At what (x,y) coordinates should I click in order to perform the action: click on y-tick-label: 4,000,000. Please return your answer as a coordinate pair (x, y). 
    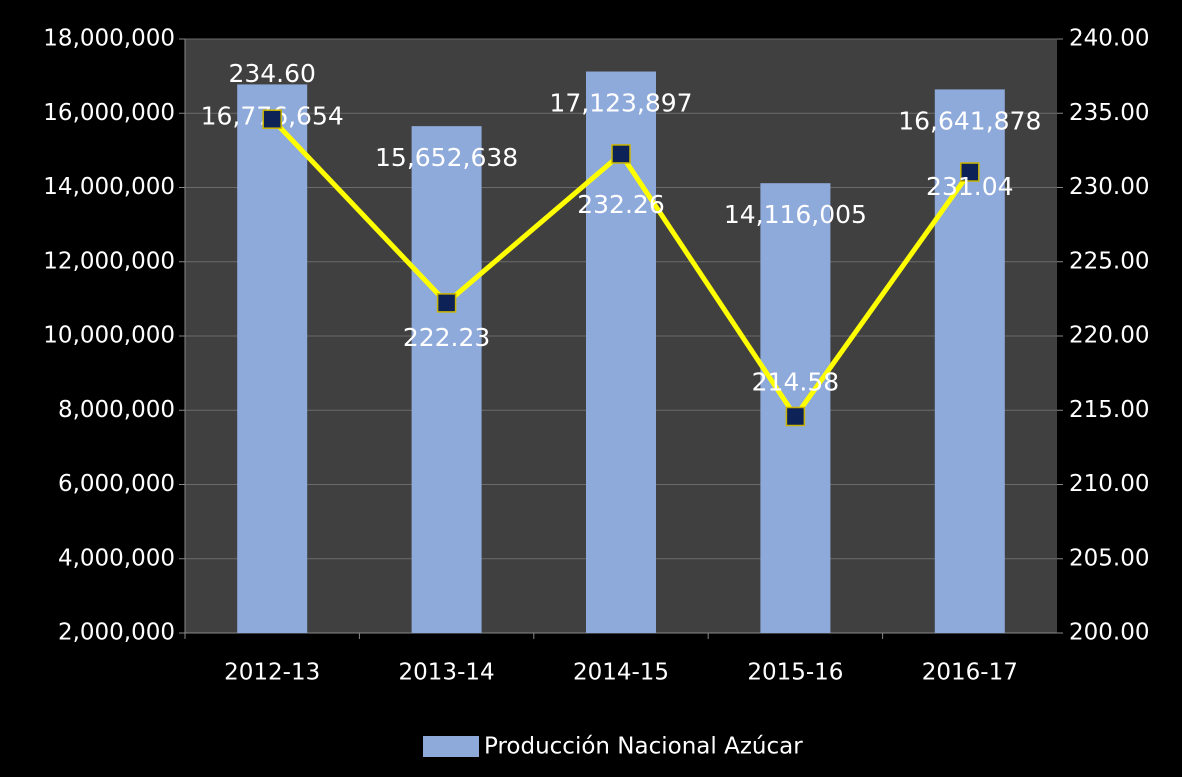
    Looking at the image, I should click on (116, 558).